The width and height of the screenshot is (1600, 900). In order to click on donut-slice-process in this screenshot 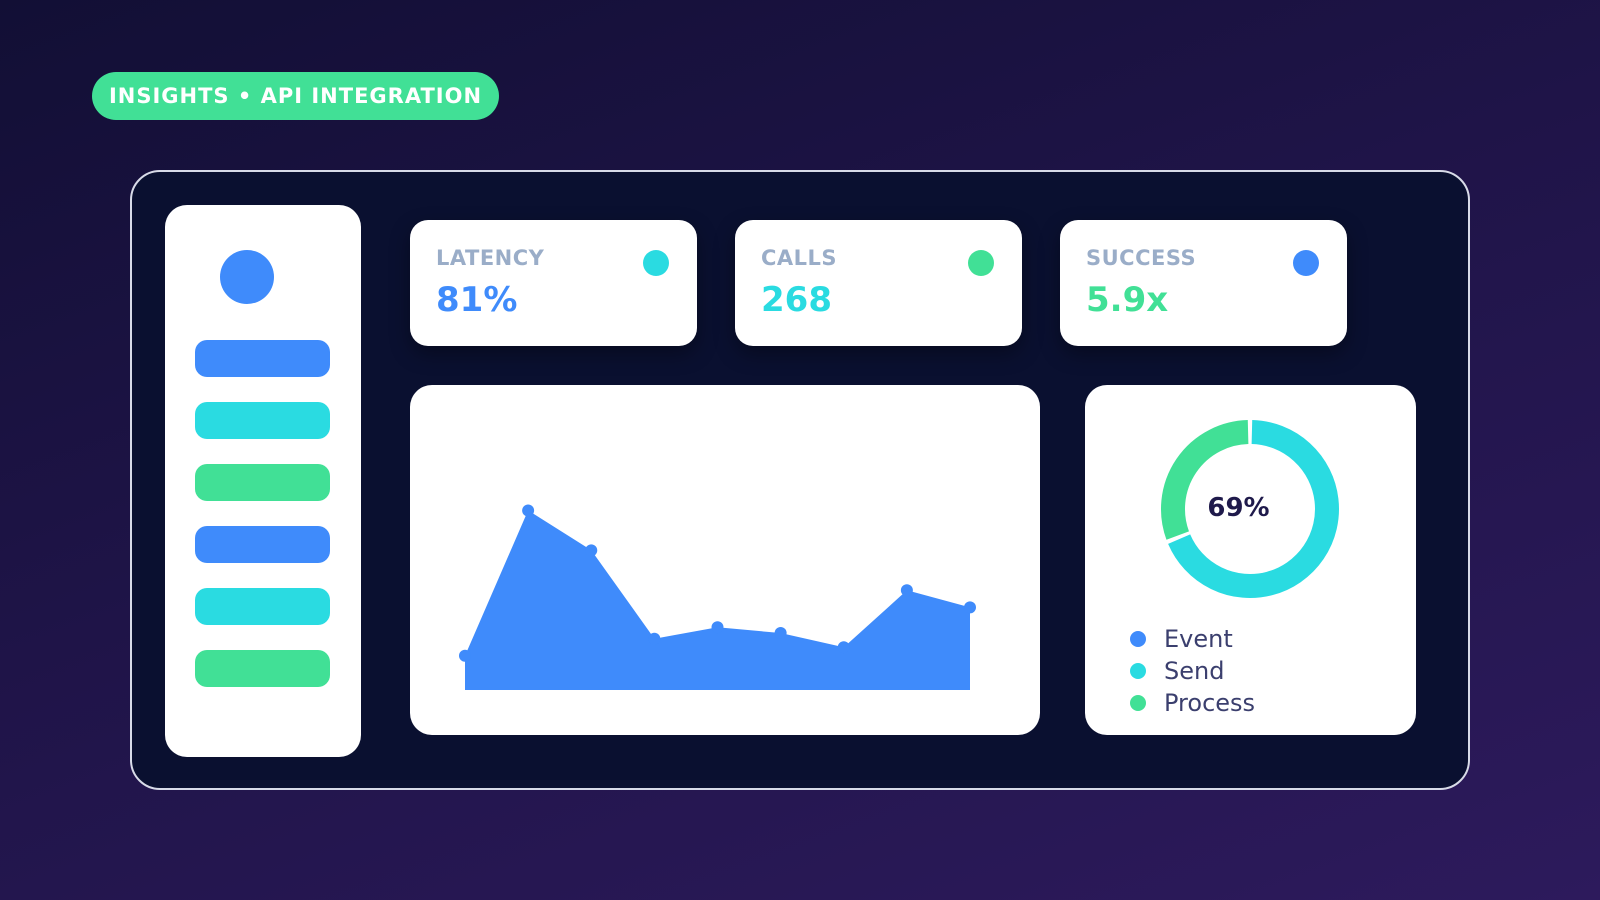, I will do `click(1205, 480)`.